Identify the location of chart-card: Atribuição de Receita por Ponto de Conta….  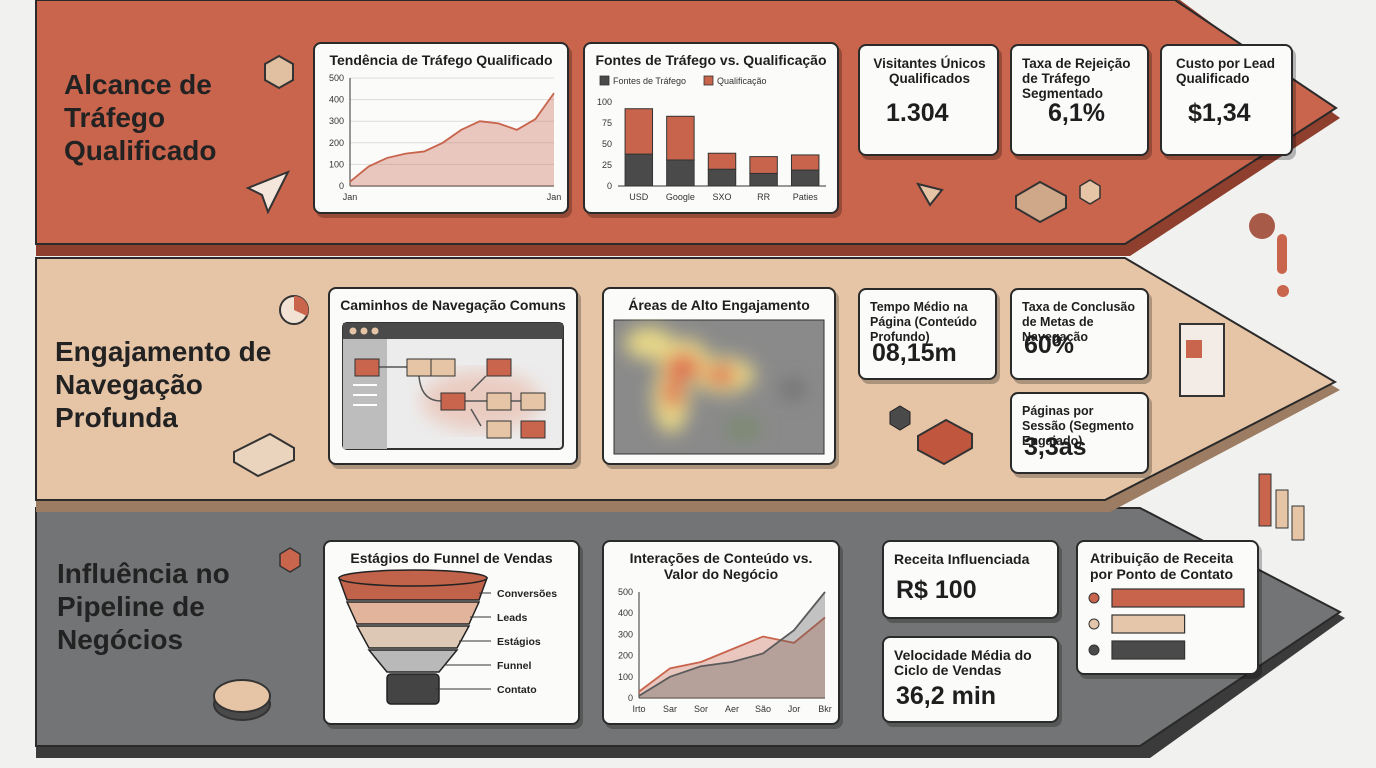
(1167, 607).